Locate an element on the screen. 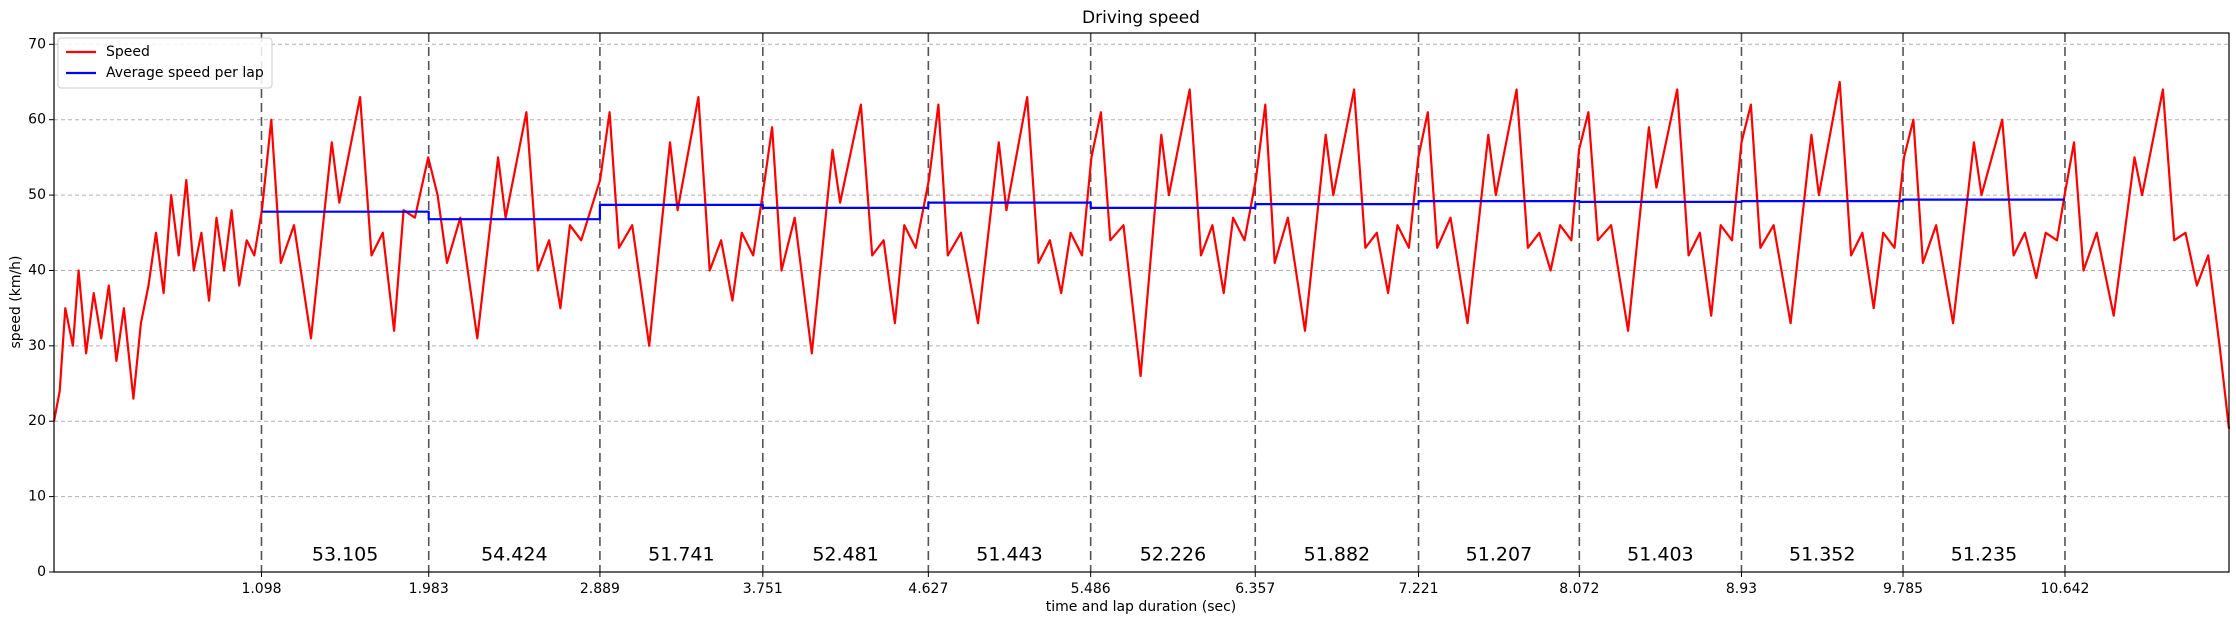  legend-label: Average speed per lap is located at coordinates (185, 73).